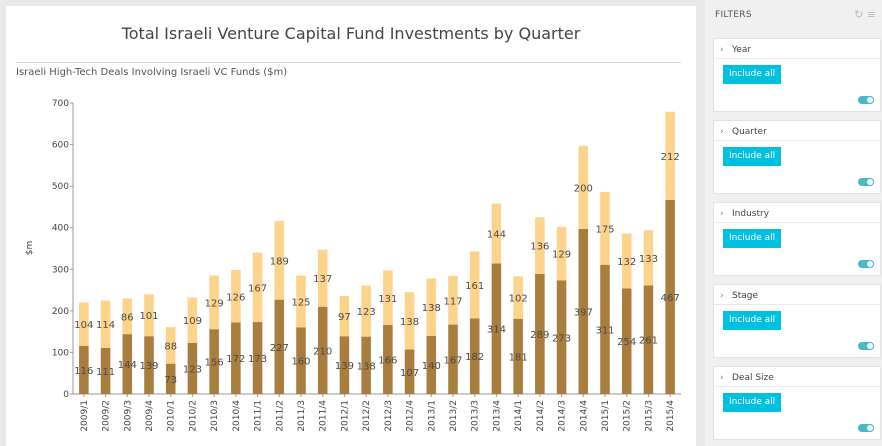 This screenshot has height=446, width=882. I want to click on x-tick-label: 2010/3, so click(215, 416).